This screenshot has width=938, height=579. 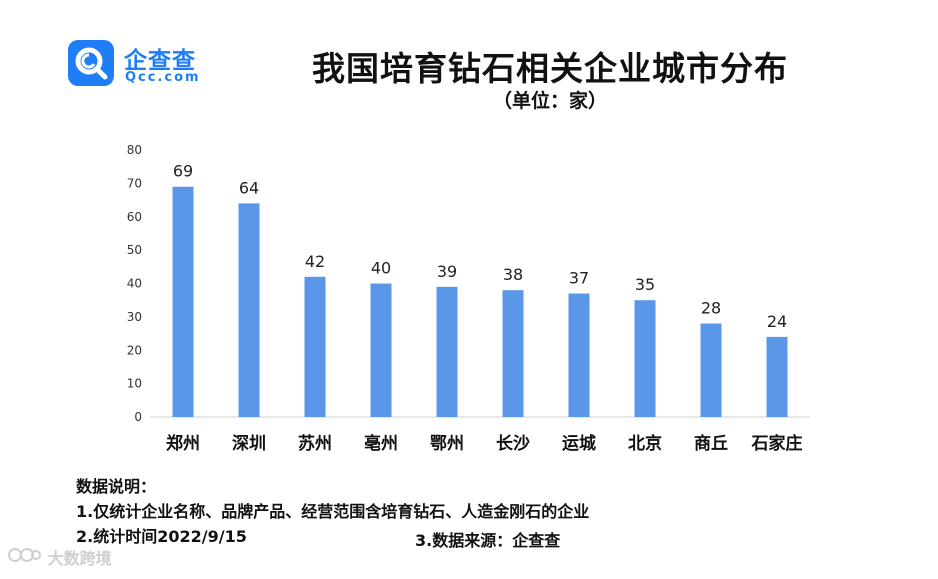 I want to click on x-category-label: 运城, so click(x=579, y=444).